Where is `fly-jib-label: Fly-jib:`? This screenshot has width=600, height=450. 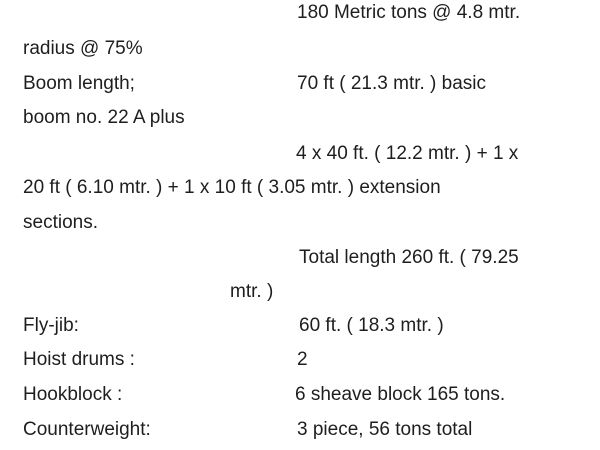 fly-jib-label: Fly-jib: is located at coordinates (51, 325).